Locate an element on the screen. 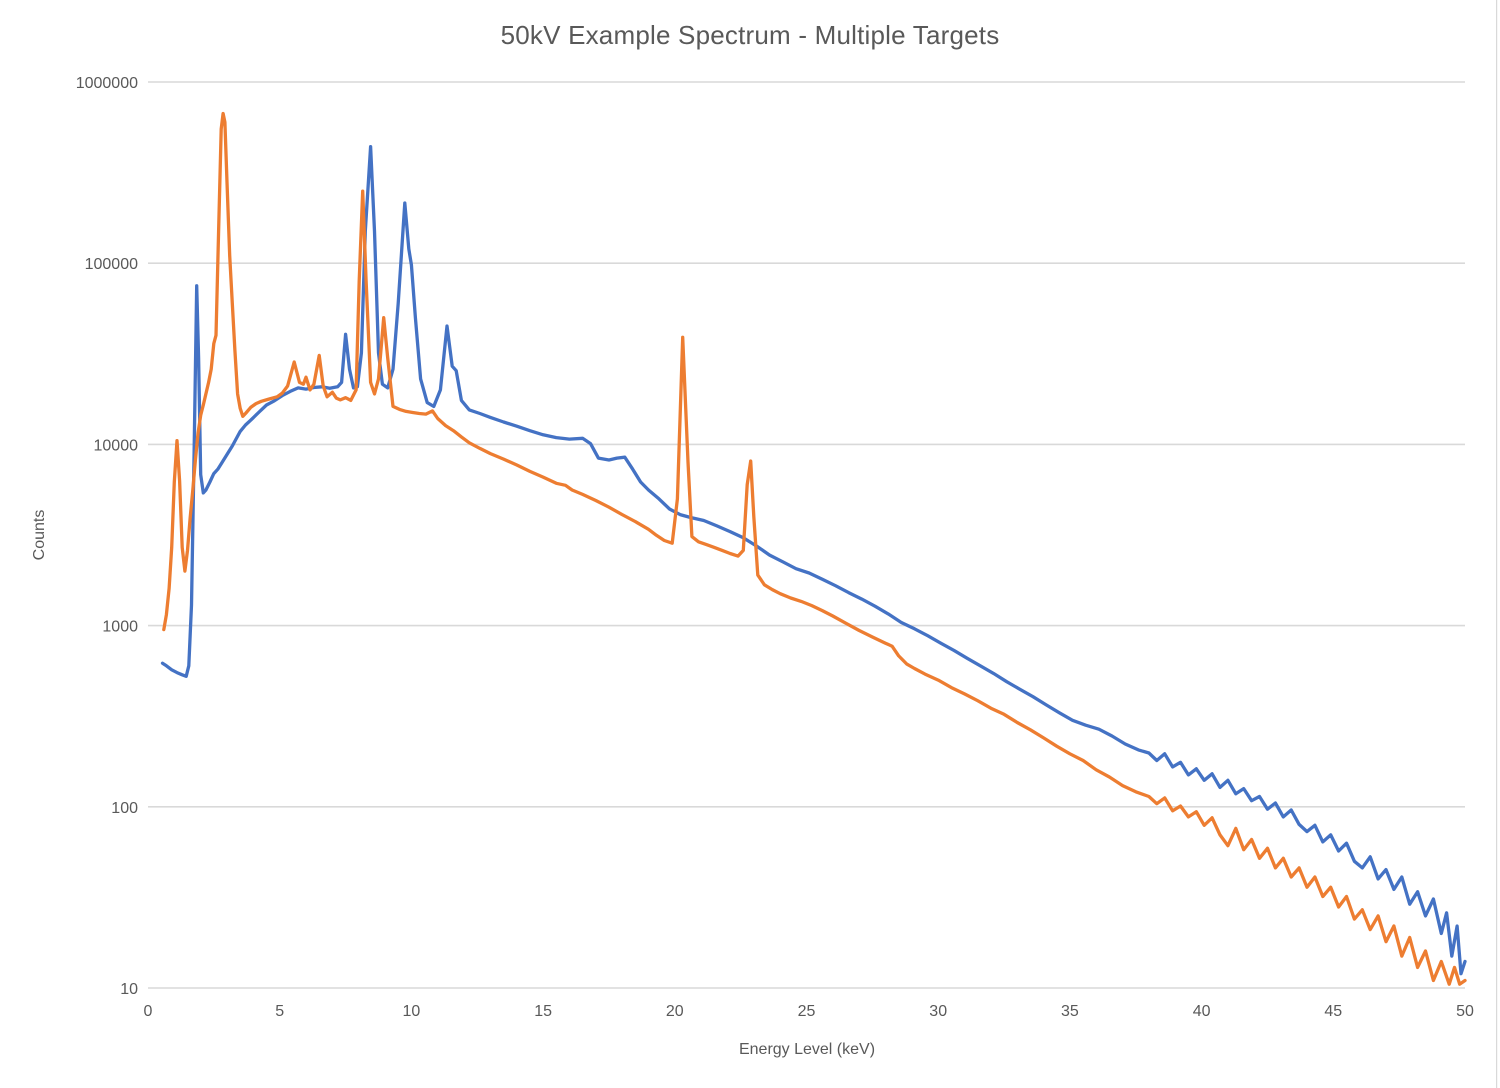  x-tick-label-50: 50 is located at coordinates (1465, 1011).